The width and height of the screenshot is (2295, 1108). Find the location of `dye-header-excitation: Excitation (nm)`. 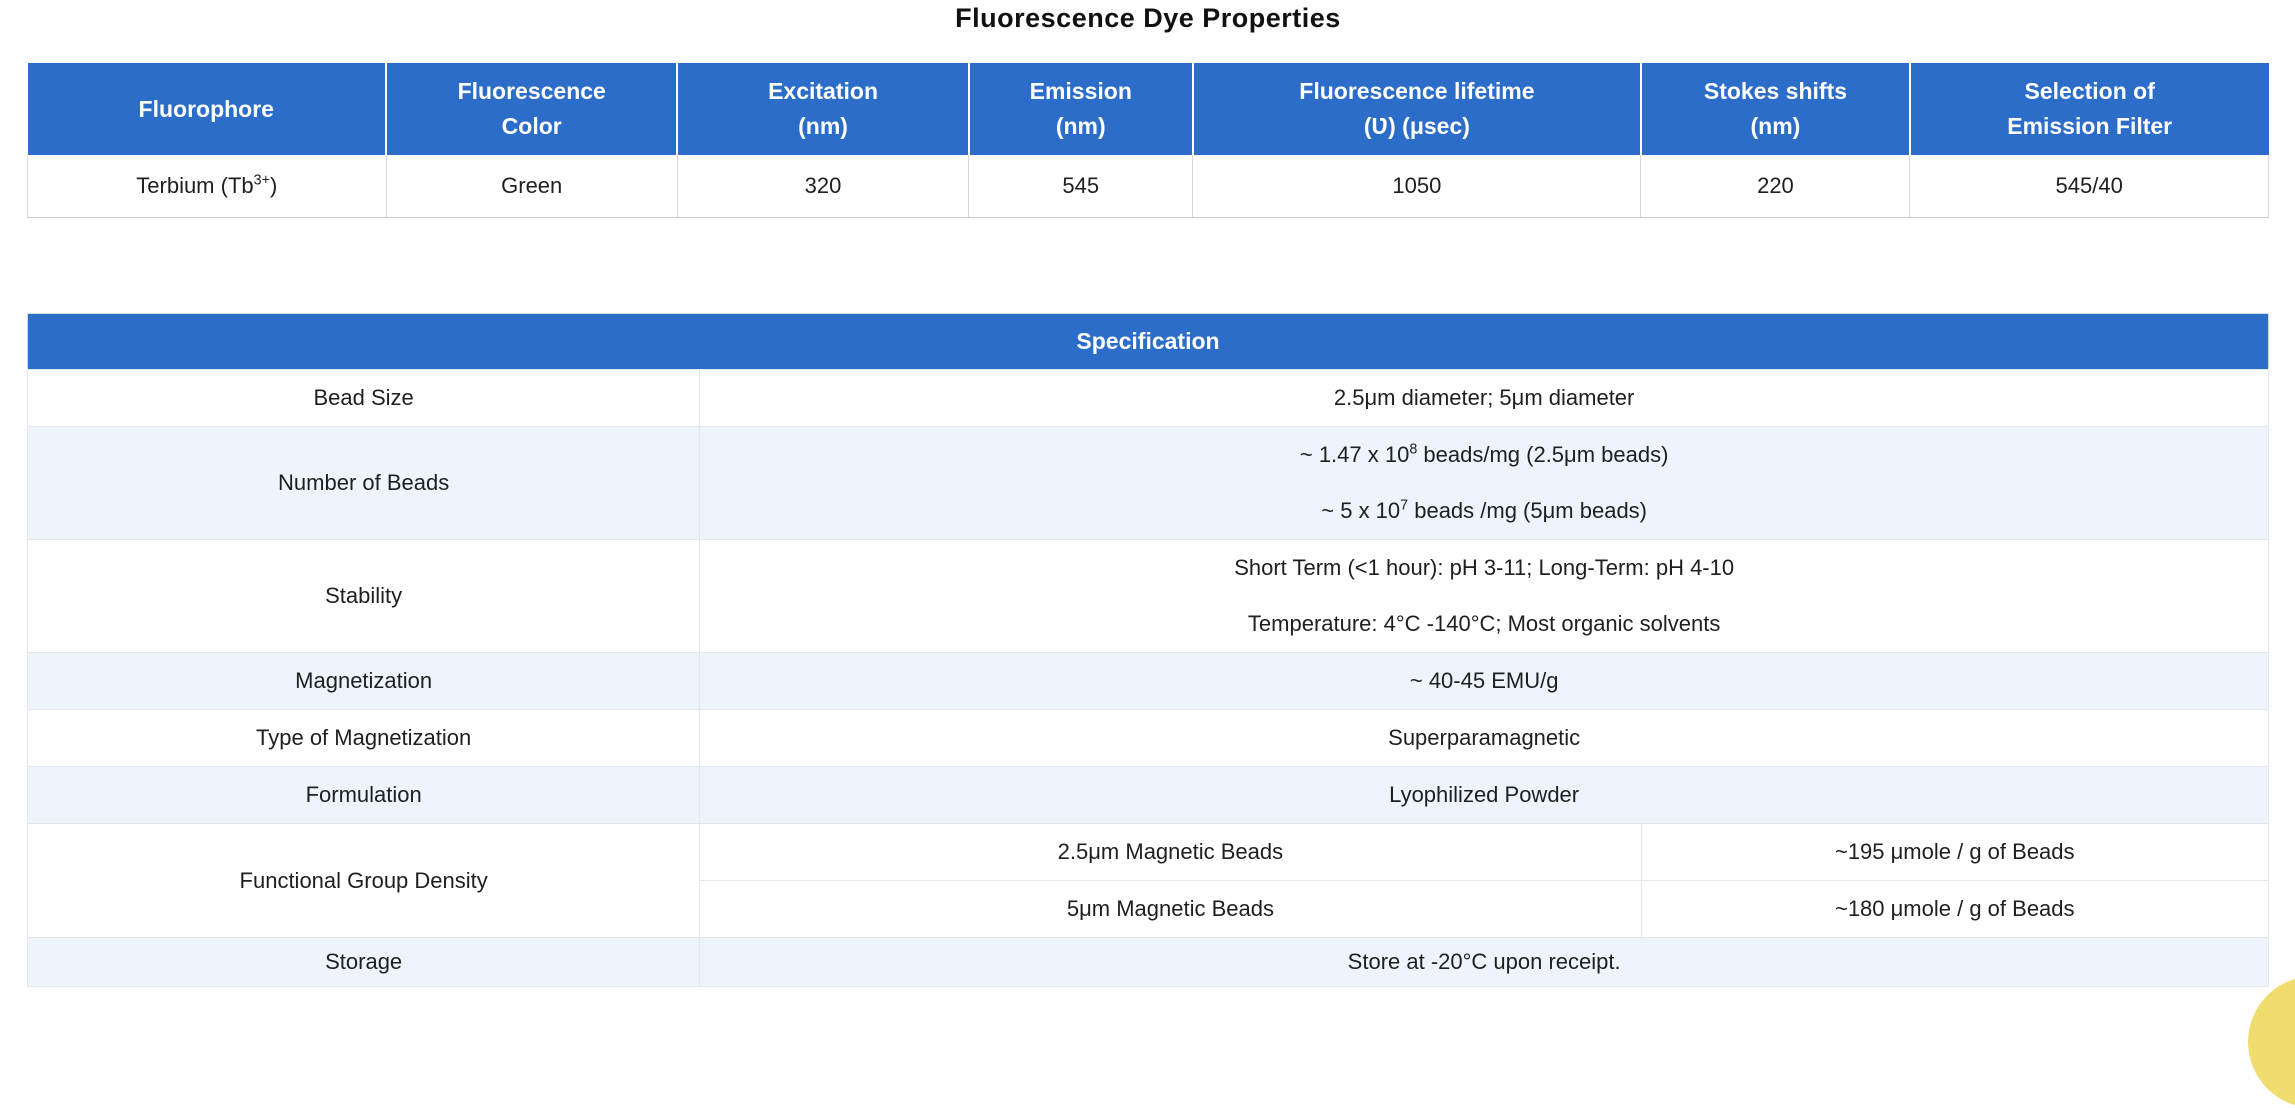

dye-header-excitation: Excitation (nm) is located at coordinates (823, 109).